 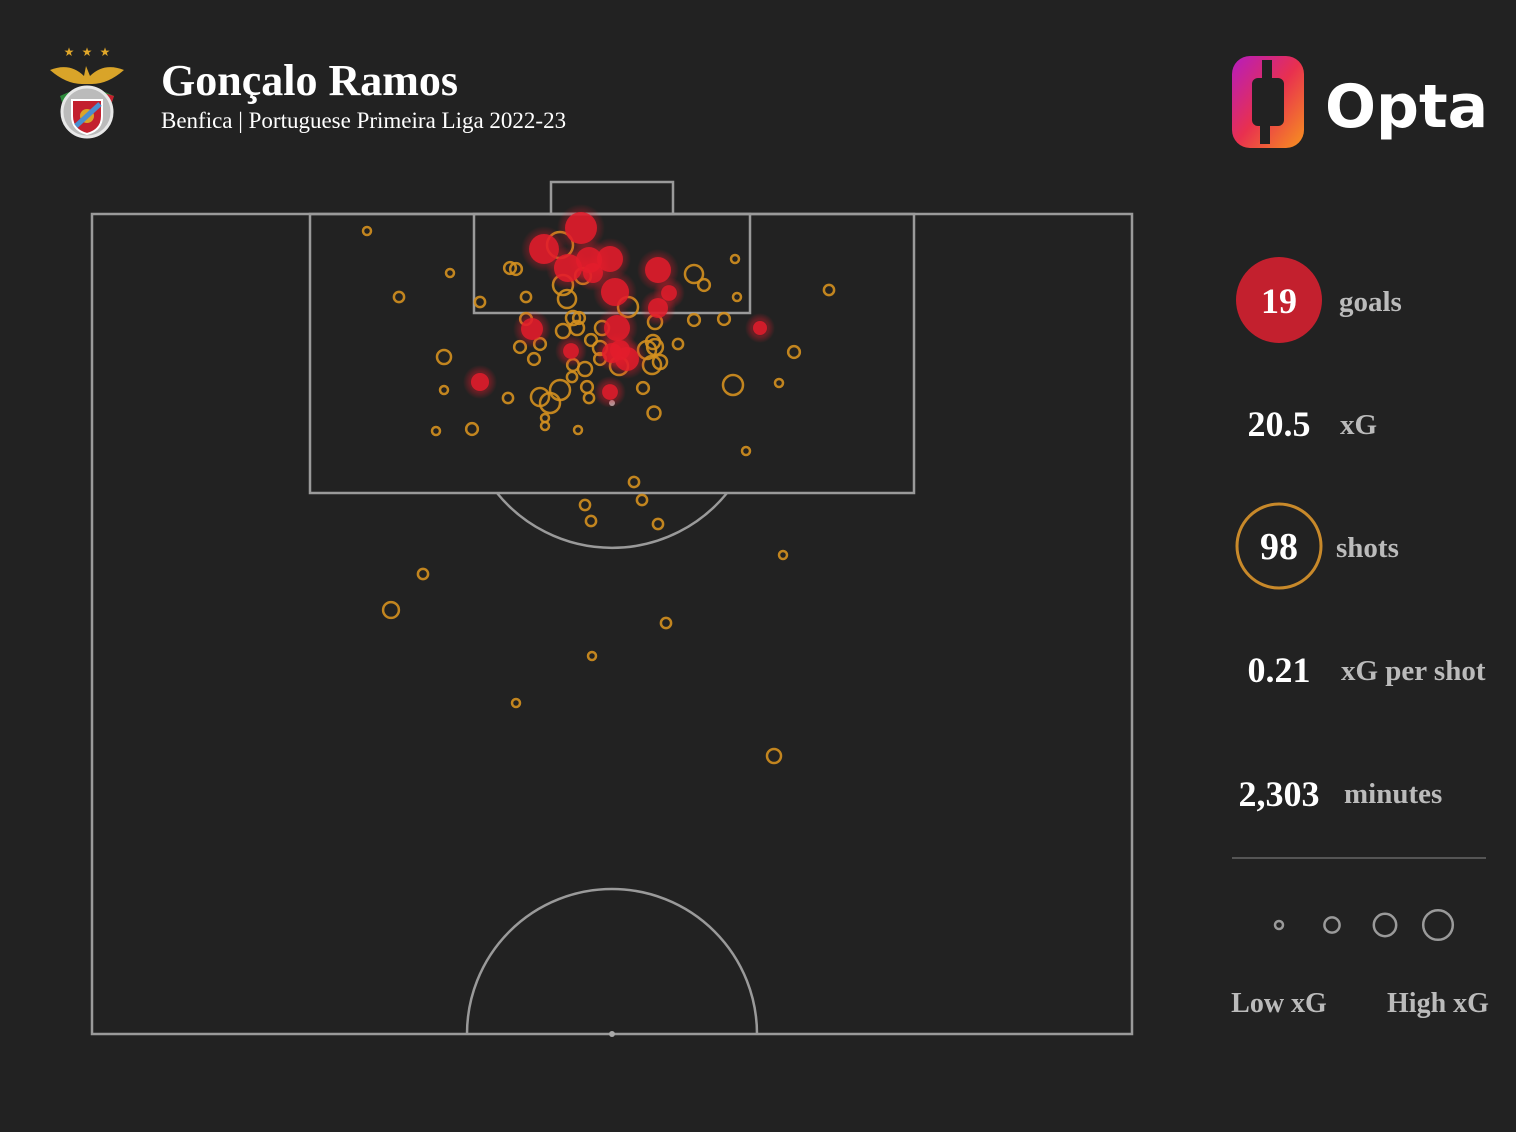 I want to click on minutes-label: minutes, so click(x=1393, y=794).